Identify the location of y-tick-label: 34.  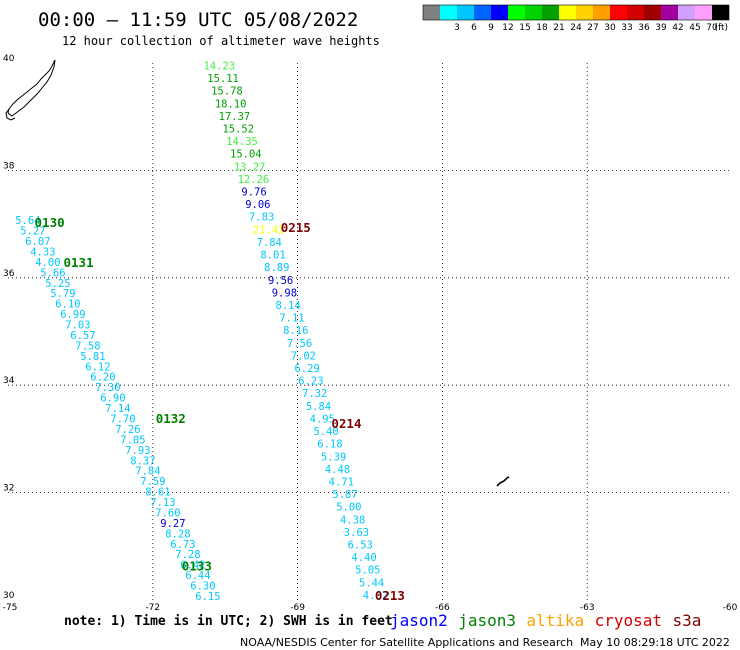
(9, 381).